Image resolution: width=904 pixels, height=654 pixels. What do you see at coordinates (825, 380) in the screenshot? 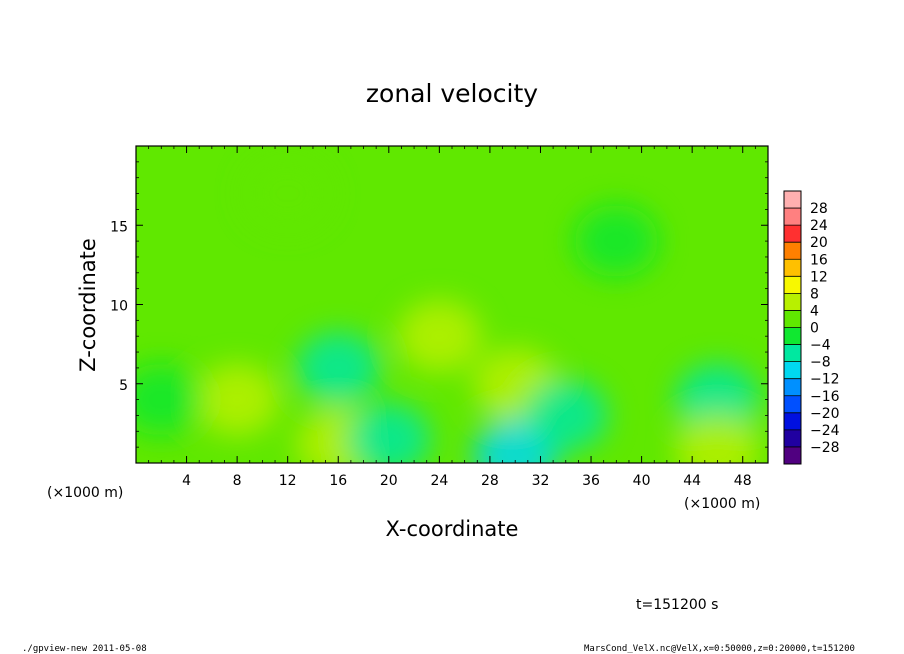
I see `colorbar-label: −12` at bounding box center [825, 380].